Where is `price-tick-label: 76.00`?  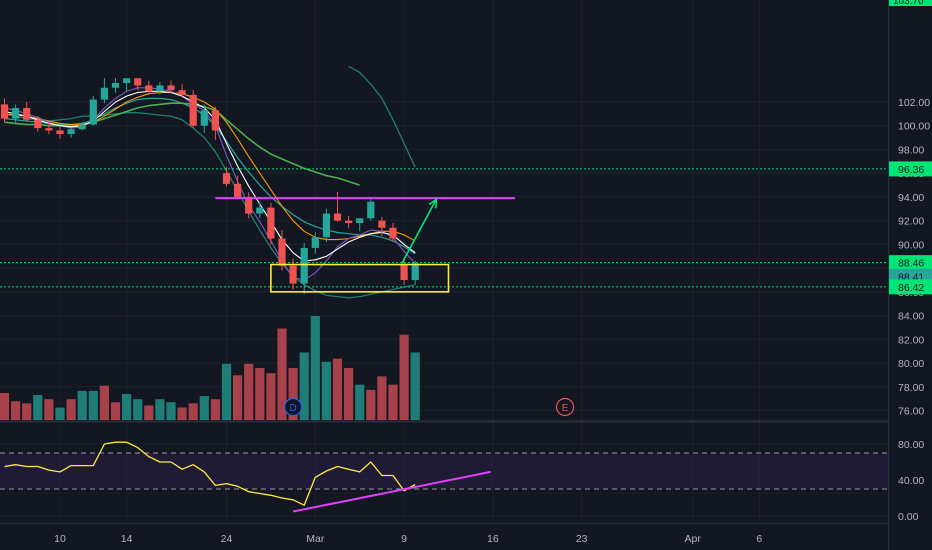 price-tick-label: 76.00 is located at coordinates (911, 412).